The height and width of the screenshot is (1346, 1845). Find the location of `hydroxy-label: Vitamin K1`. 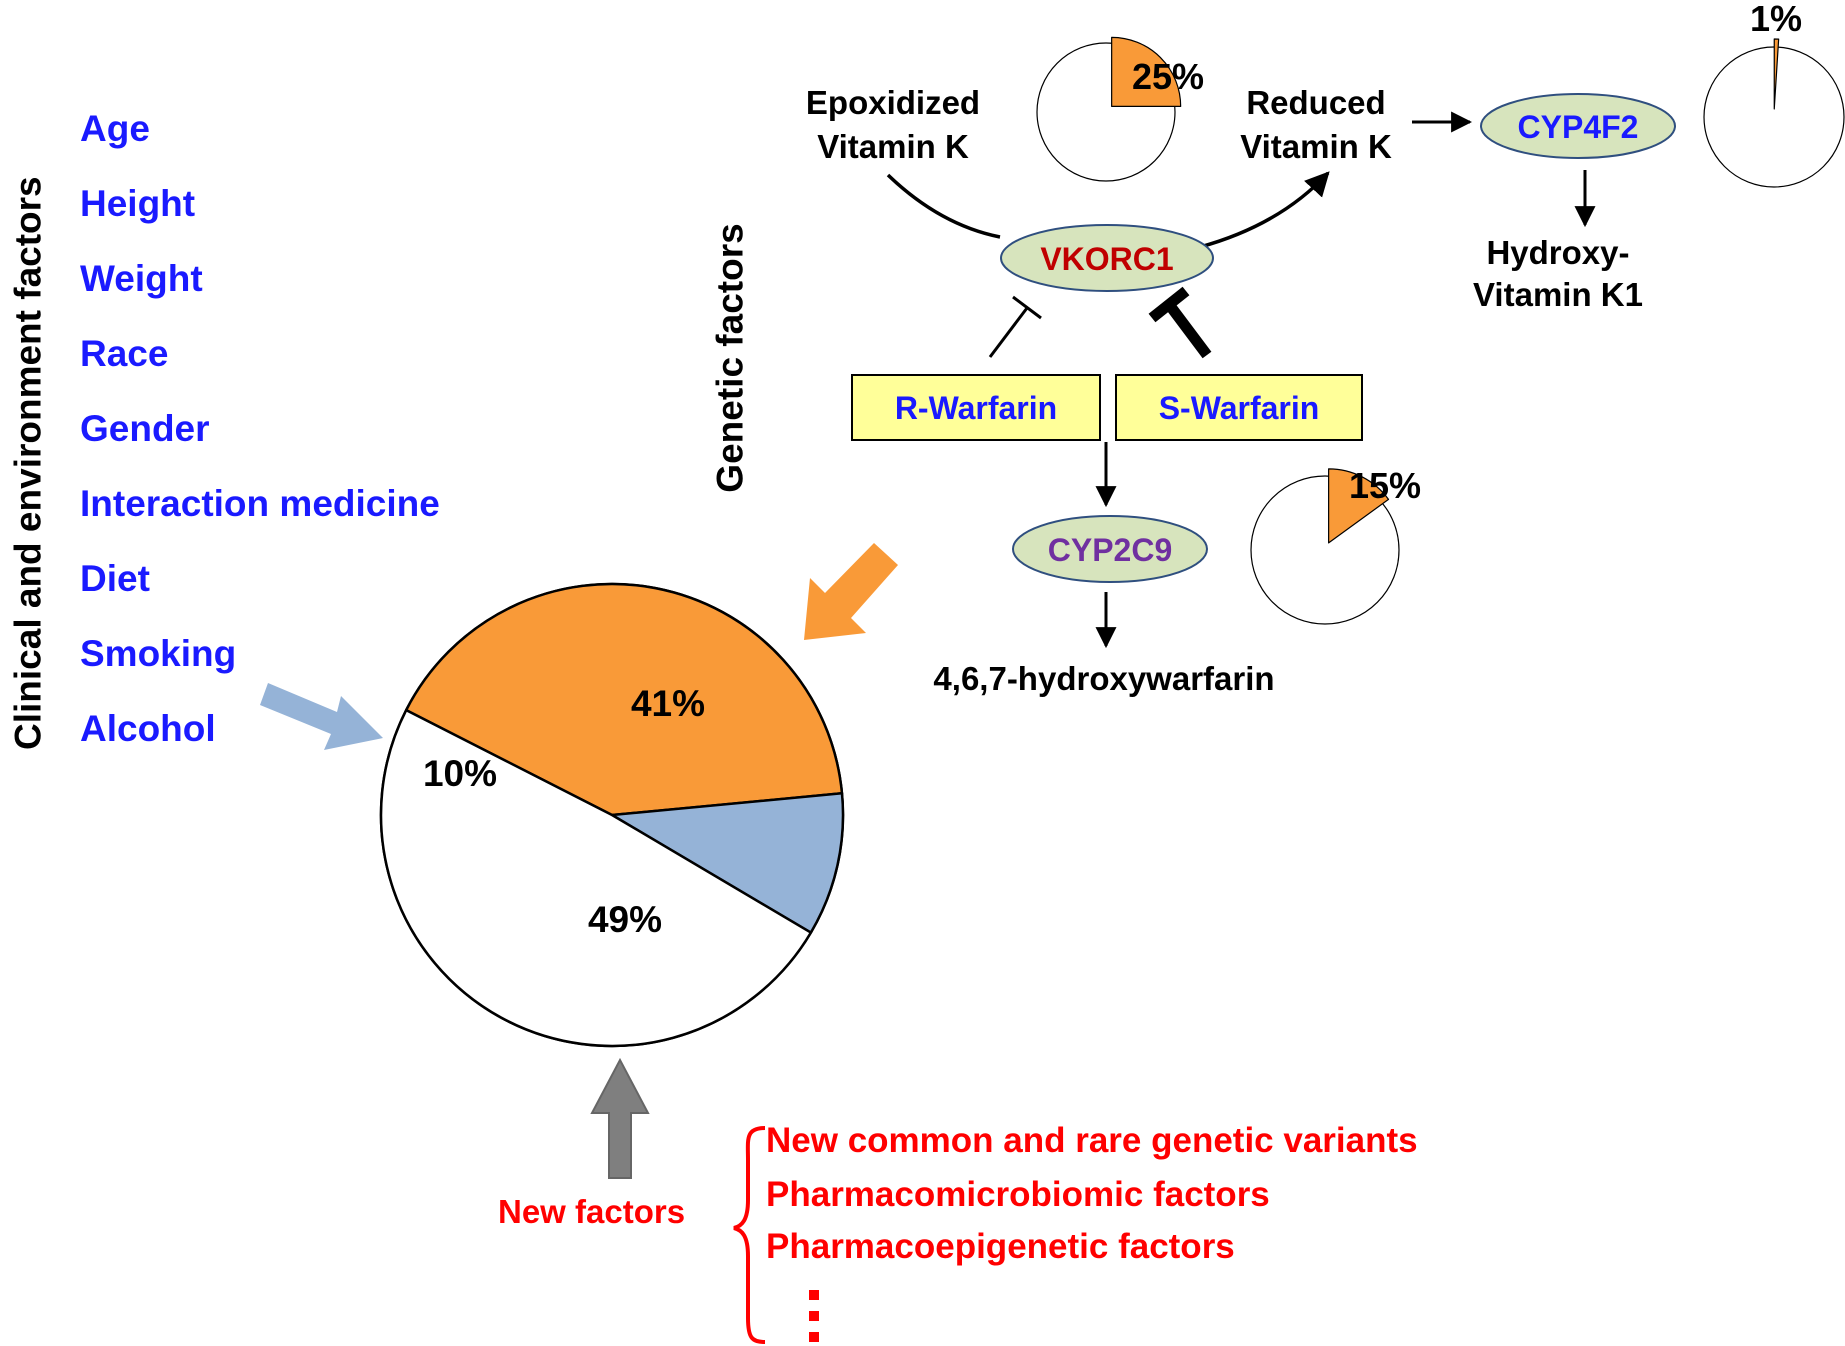

hydroxy-label: Vitamin K1 is located at coordinates (1558, 294).